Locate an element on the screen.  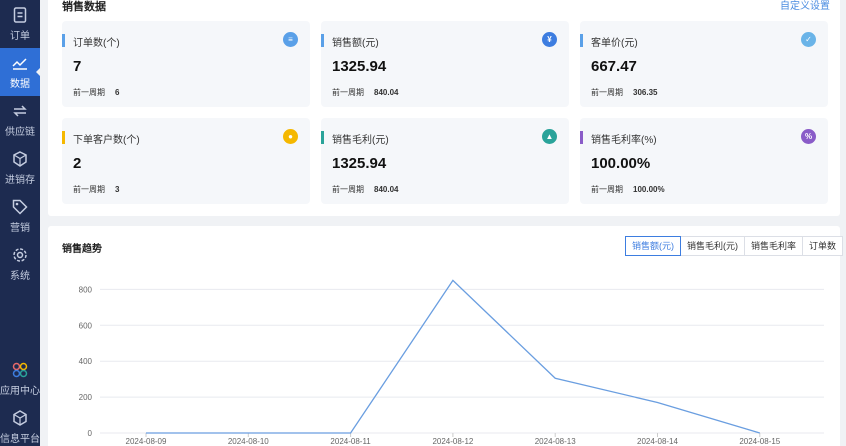
sidebar-item-label: 信息平台 is located at coordinates (20, 439).